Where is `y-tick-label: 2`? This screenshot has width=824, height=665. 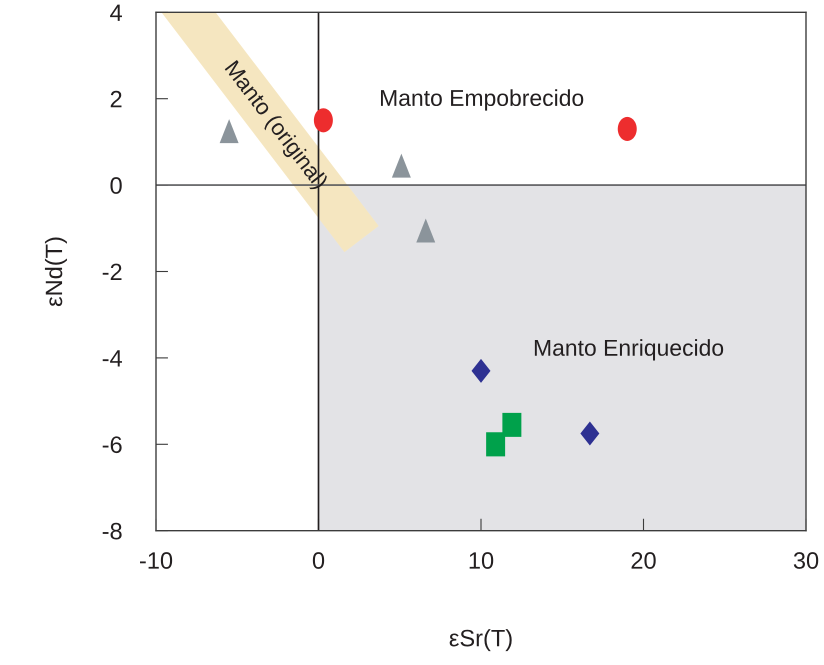 y-tick-label: 2 is located at coordinates (116, 99).